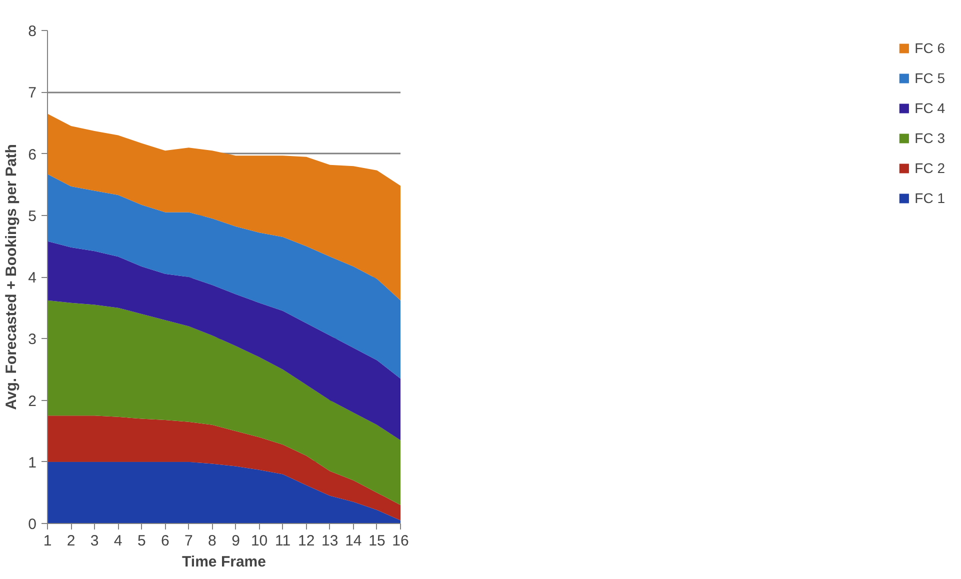  What do you see at coordinates (929, 138) in the screenshot?
I see `legend-label: FC 3` at bounding box center [929, 138].